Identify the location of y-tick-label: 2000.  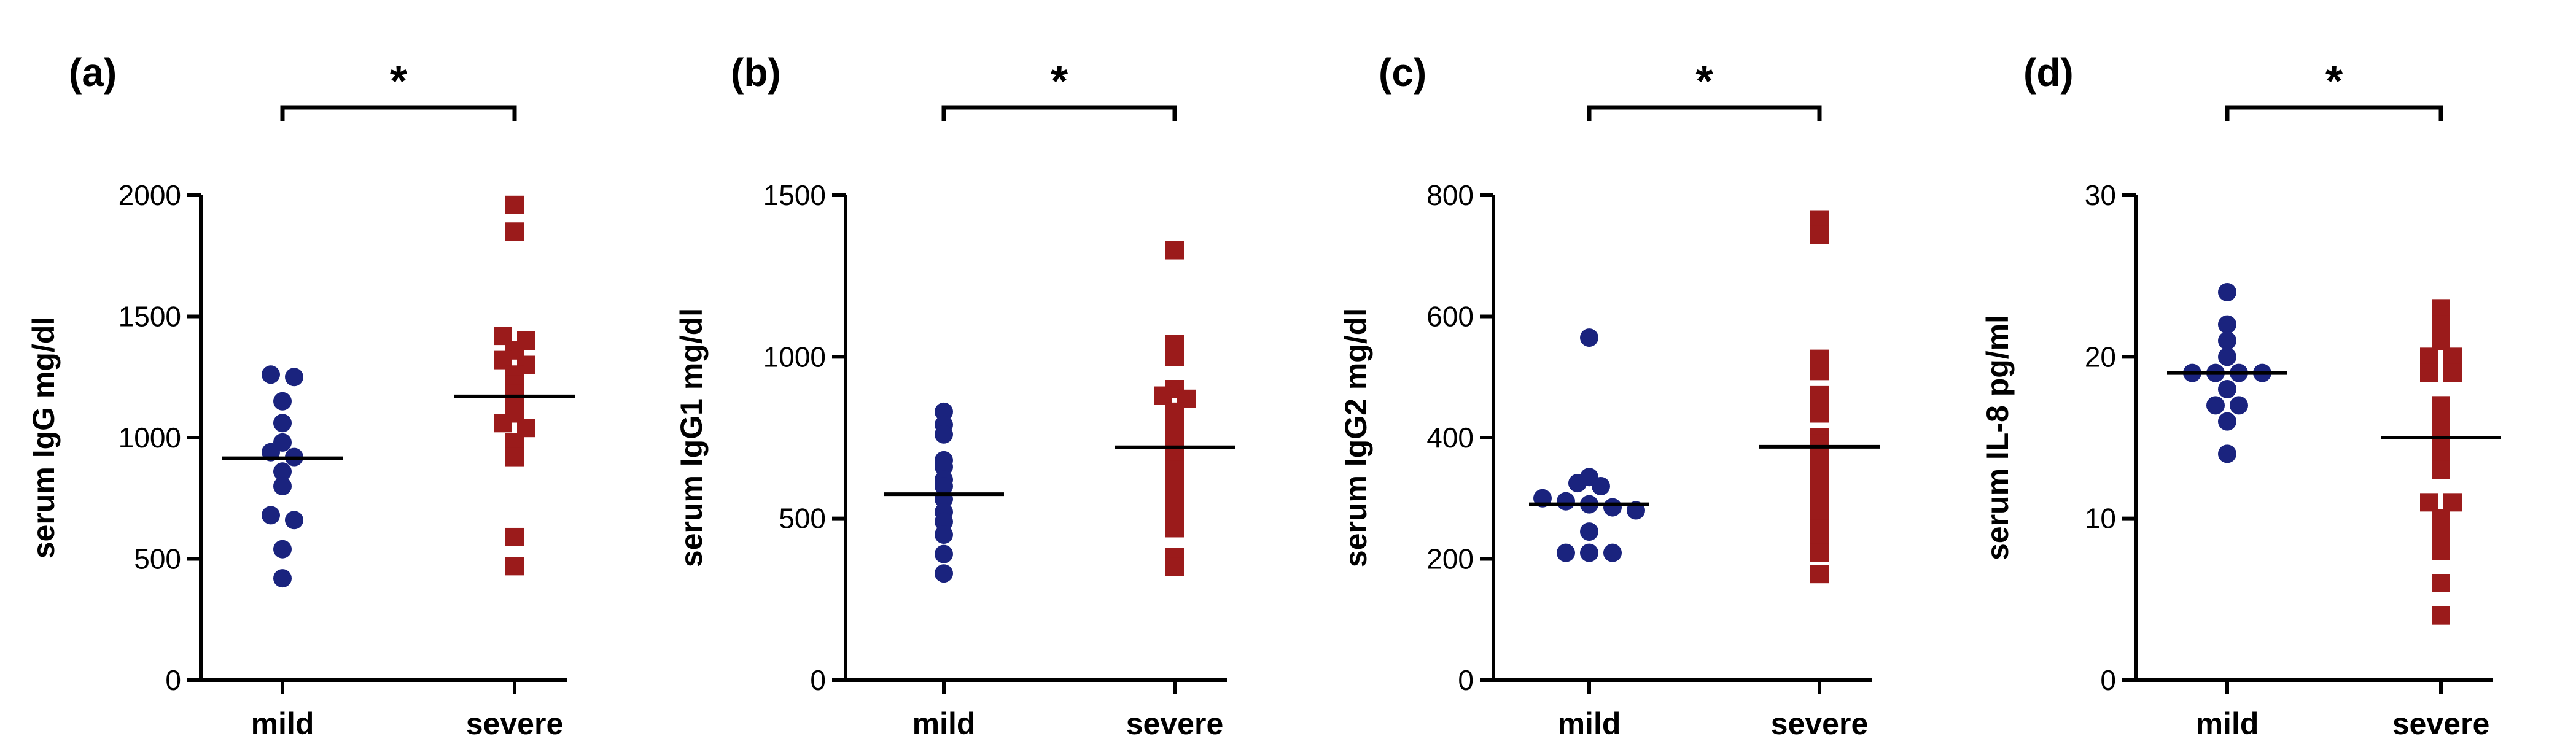
(150, 195).